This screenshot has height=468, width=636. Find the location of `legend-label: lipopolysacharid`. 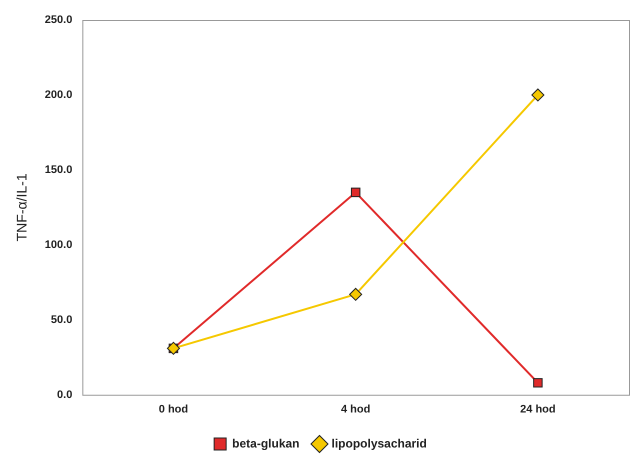

legend-label: lipopolysacharid is located at coordinates (379, 443).